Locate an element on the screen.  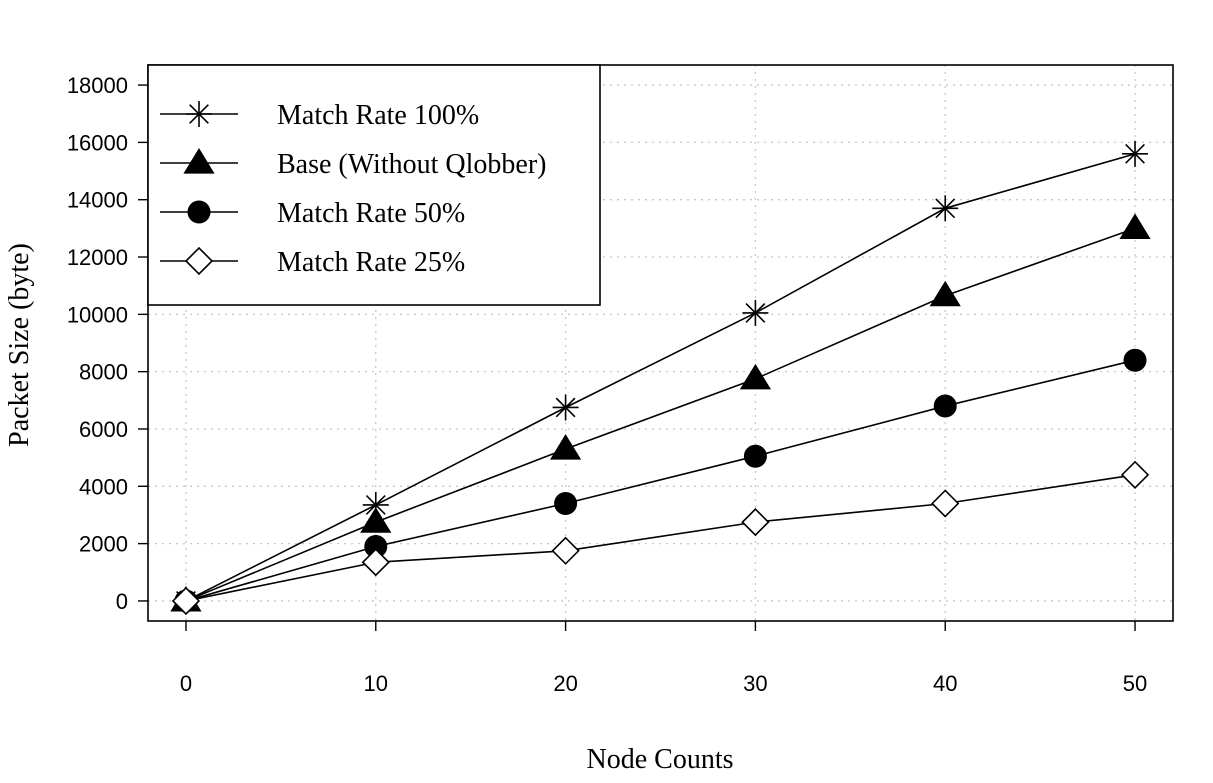
legend-marker-circle is located at coordinates (199, 212).